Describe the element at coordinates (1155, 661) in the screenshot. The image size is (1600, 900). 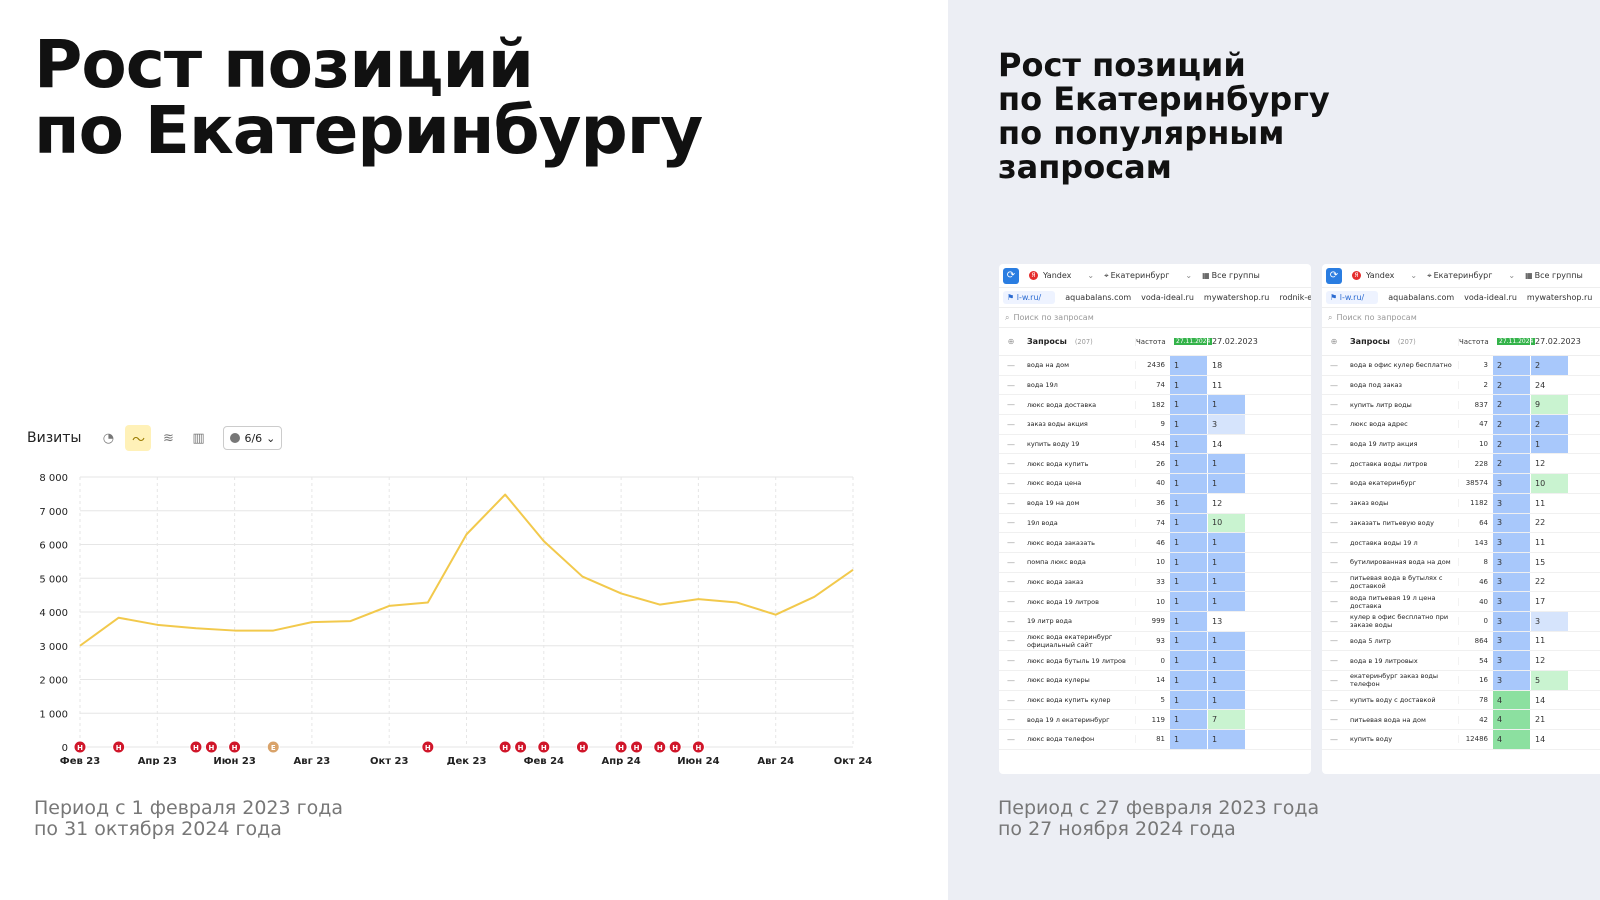
I see `table-row: — люкс вода бутыль 19 литров 0 1 1` at that location.